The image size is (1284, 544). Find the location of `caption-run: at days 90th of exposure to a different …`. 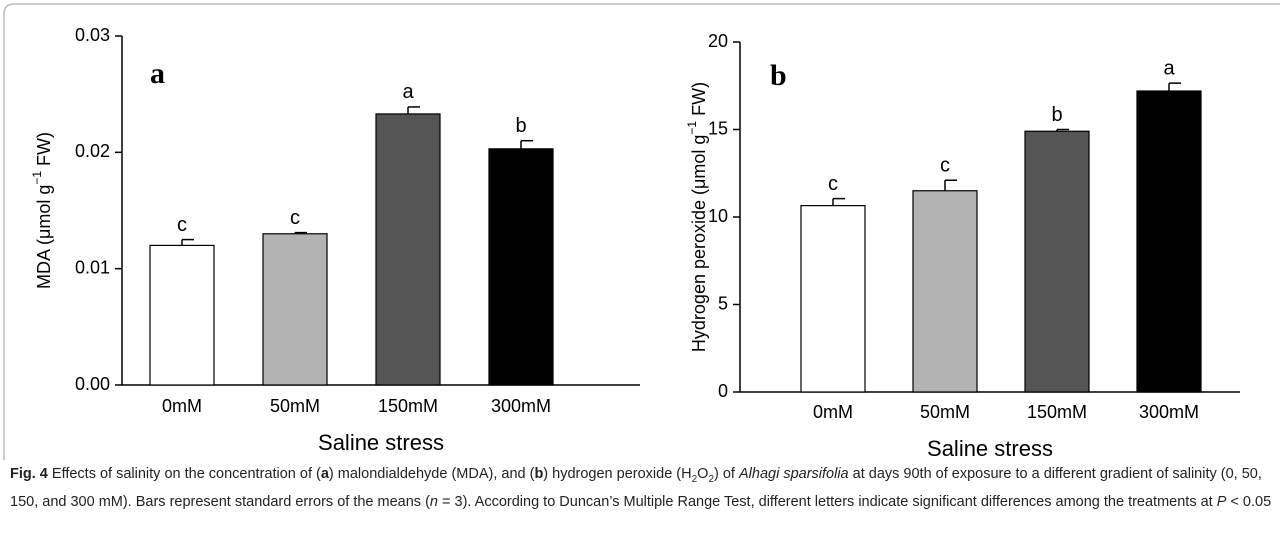

caption-run: at days 90th of exposure to a different … is located at coordinates (636, 488).